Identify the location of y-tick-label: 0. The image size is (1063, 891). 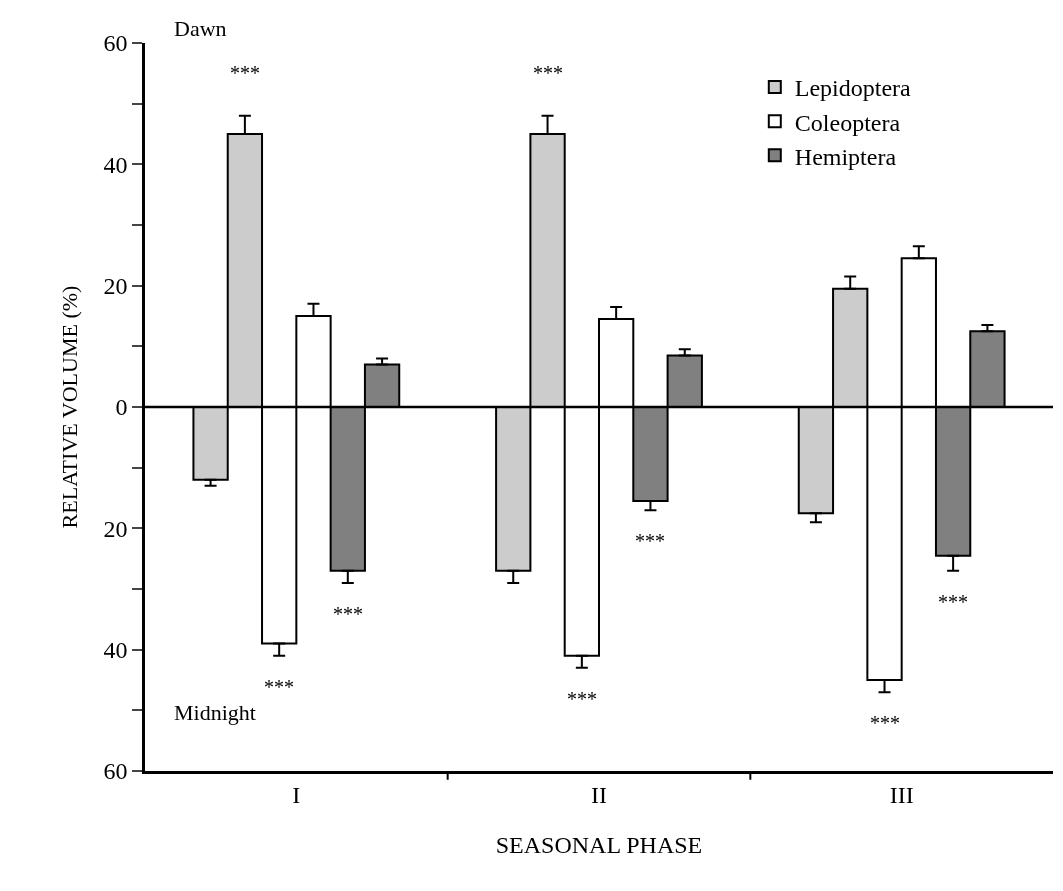
(121, 407).